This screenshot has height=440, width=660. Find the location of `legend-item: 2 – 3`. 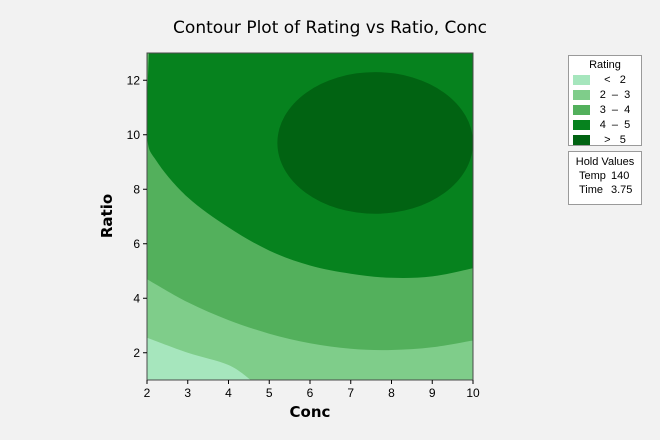

legend-item: 2 – 3 is located at coordinates (605, 95).